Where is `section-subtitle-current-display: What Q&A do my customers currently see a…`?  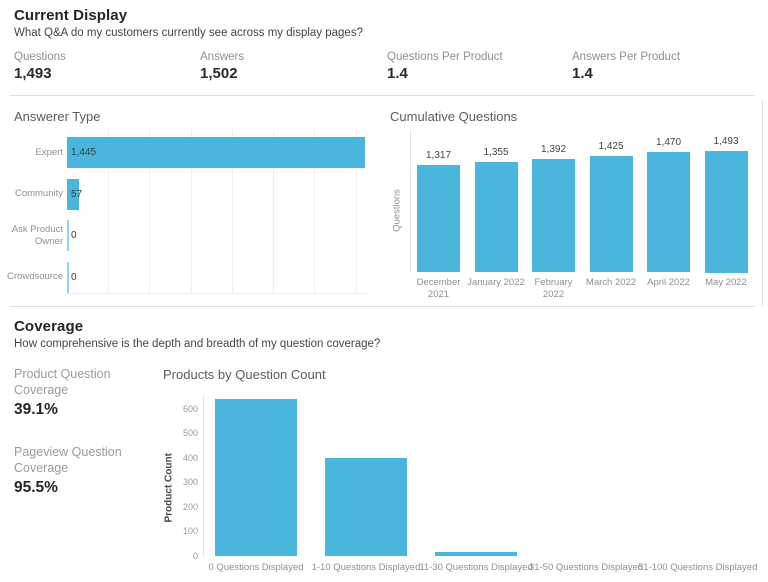
section-subtitle-current-display: What Q&A do my customers currently see a… is located at coordinates (188, 33).